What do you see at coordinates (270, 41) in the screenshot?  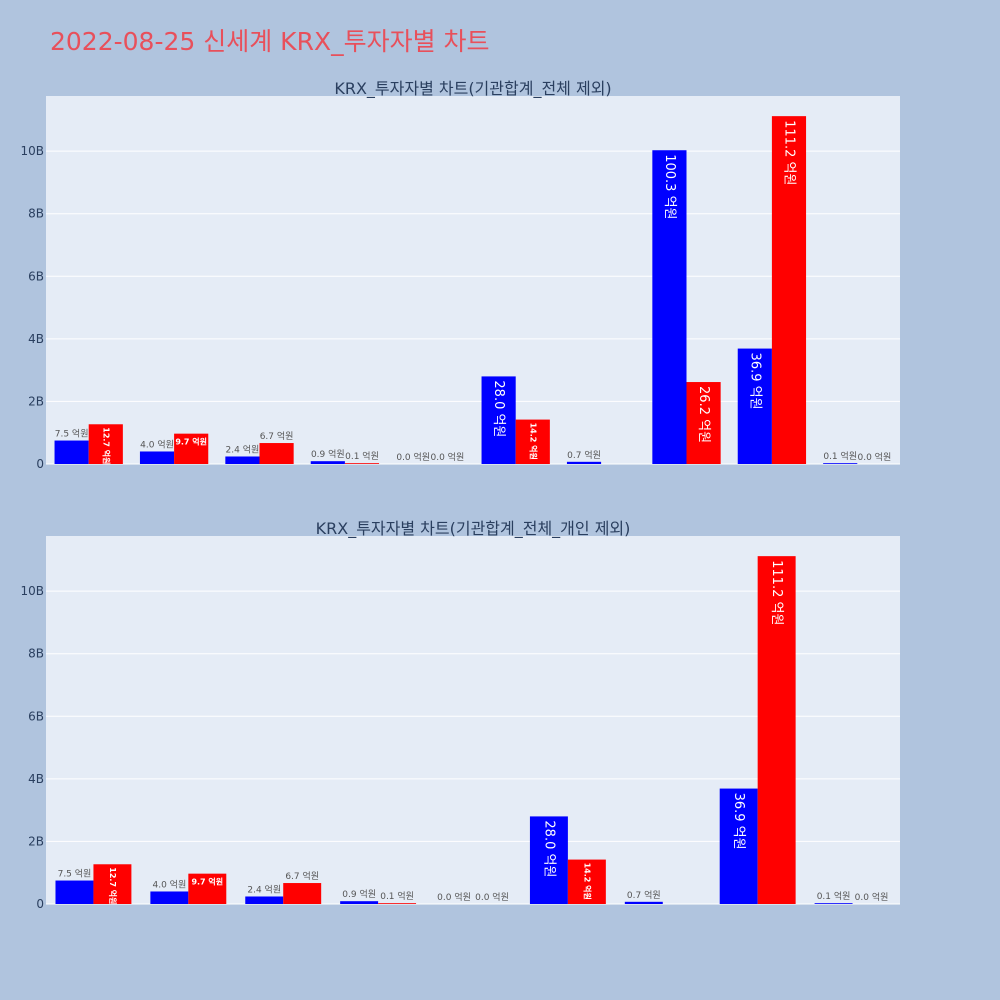 I see `page-title: 2022-08-25 신세계 KRX_투자자별 차트` at bounding box center [270, 41].